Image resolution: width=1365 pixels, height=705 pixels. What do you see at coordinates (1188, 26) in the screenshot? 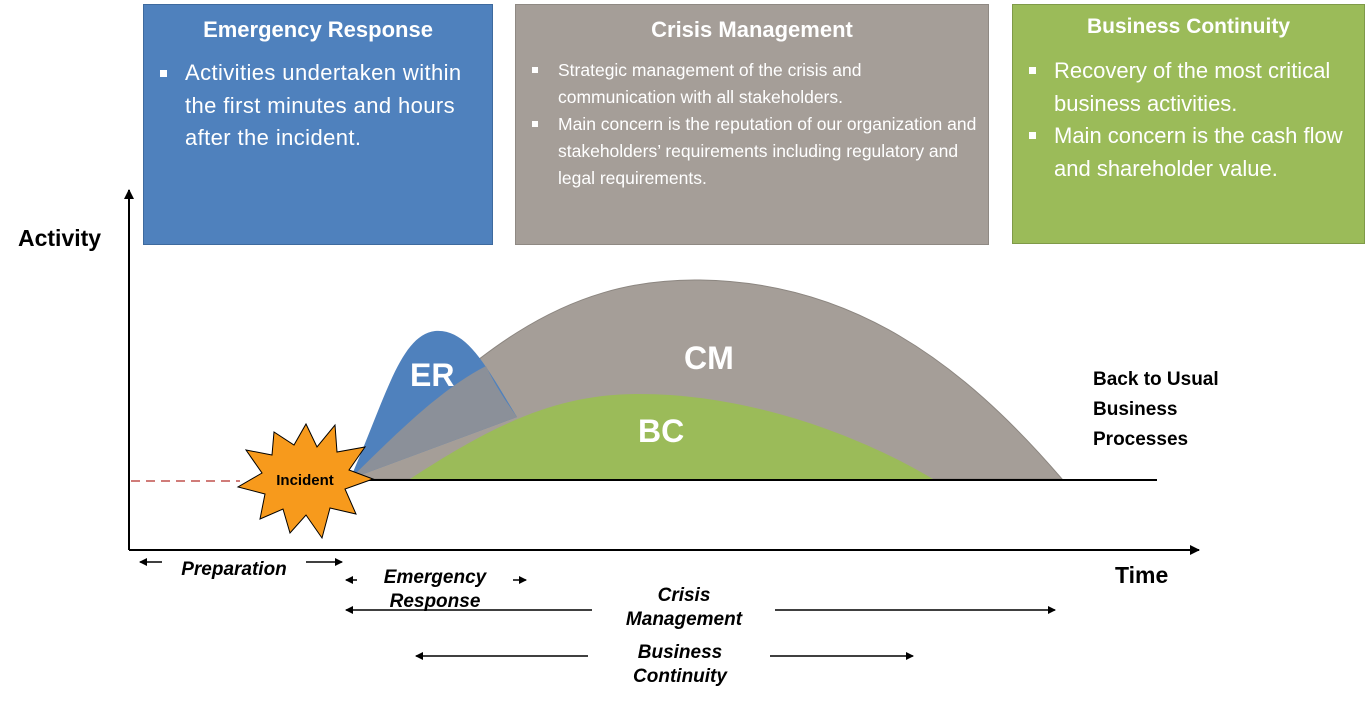
I see `business-continuity-title: Business Continuity` at bounding box center [1188, 26].